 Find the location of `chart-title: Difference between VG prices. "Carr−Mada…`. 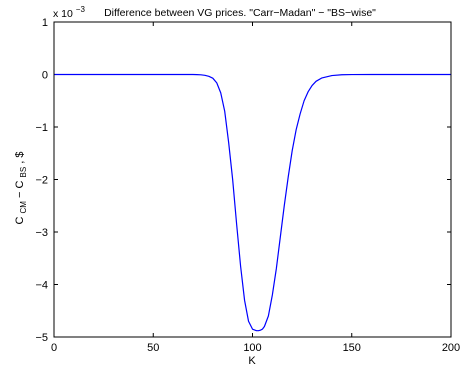

chart-title: Difference between VG prices. "Carr−Mada… is located at coordinates (240, 13).